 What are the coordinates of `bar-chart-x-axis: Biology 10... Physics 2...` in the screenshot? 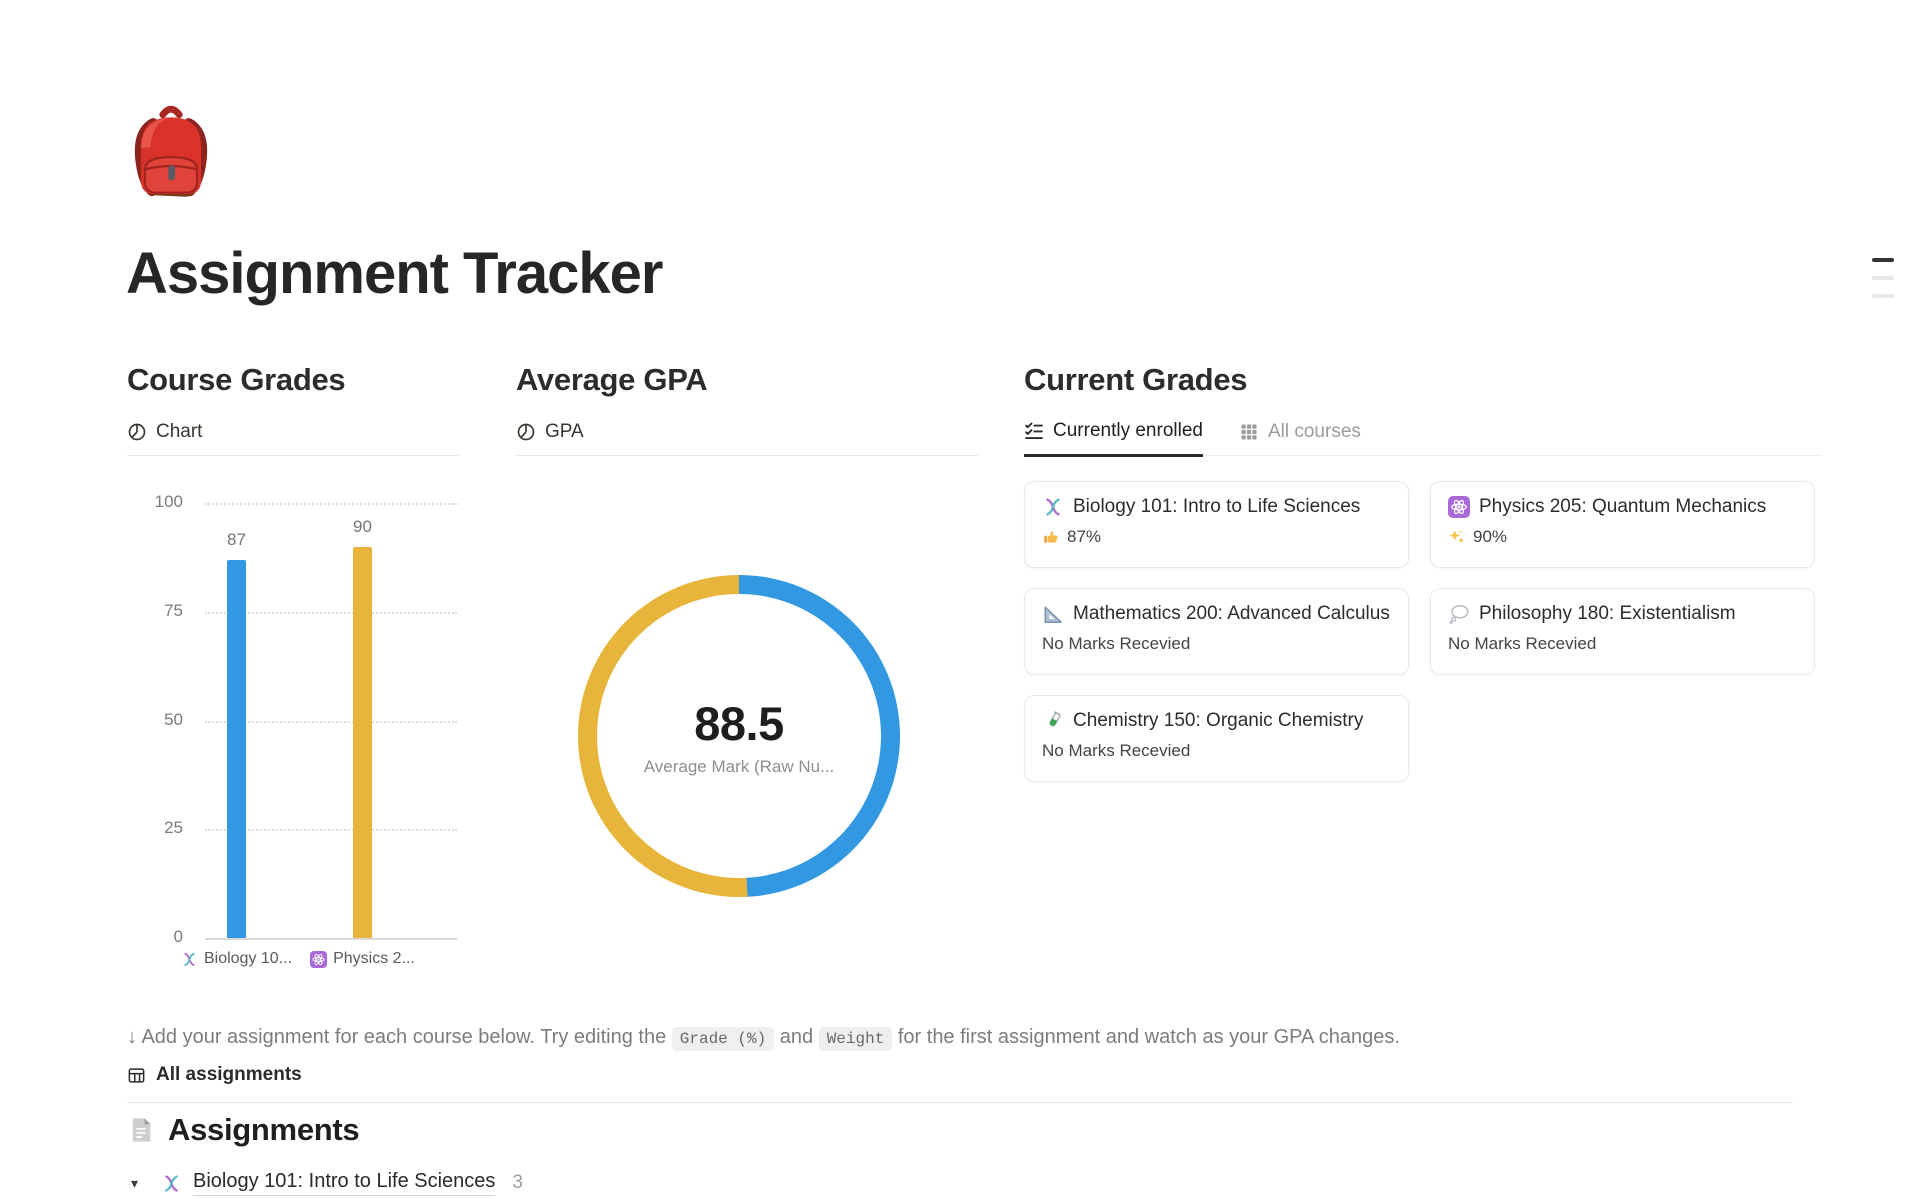 It's located at (320, 965).